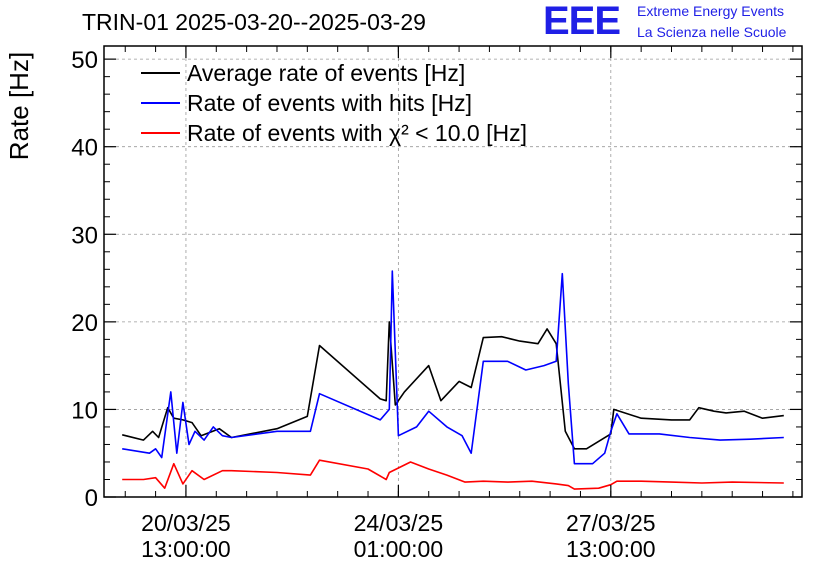  I want to click on y-tick-label: 30, so click(84, 235).